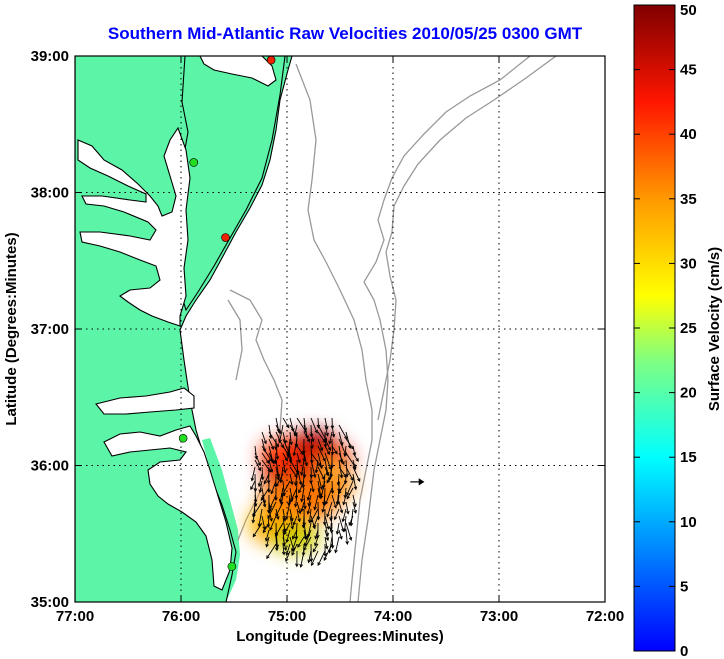  Describe the element at coordinates (605, 616) in the screenshot. I see `x-tick-label: 72:00` at that location.